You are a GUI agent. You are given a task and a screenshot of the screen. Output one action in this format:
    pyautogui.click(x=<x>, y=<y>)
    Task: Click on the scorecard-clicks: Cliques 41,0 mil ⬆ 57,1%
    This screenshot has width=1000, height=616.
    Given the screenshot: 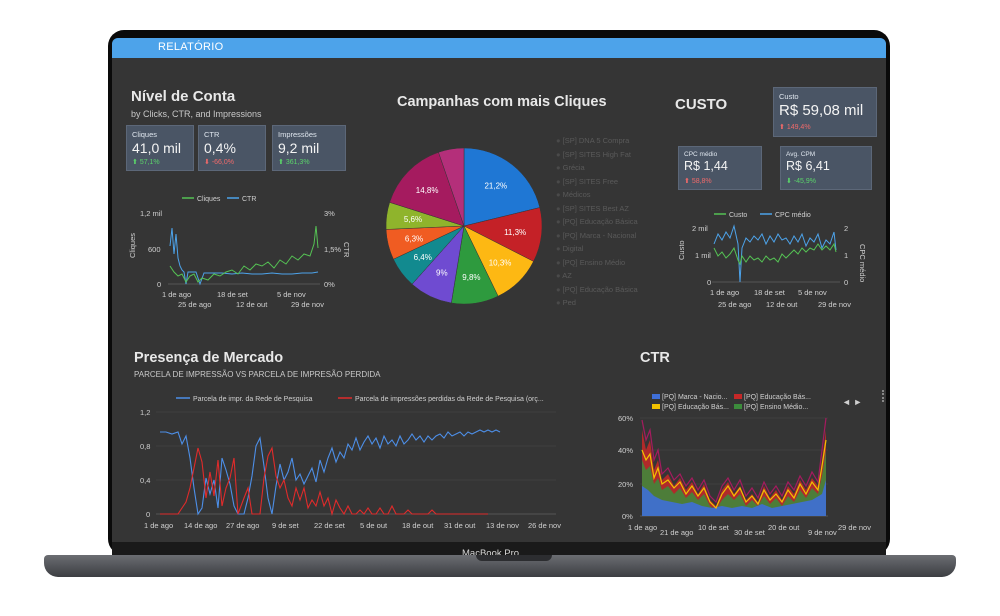 What is the action you would take?
    pyautogui.click(x=160, y=148)
    